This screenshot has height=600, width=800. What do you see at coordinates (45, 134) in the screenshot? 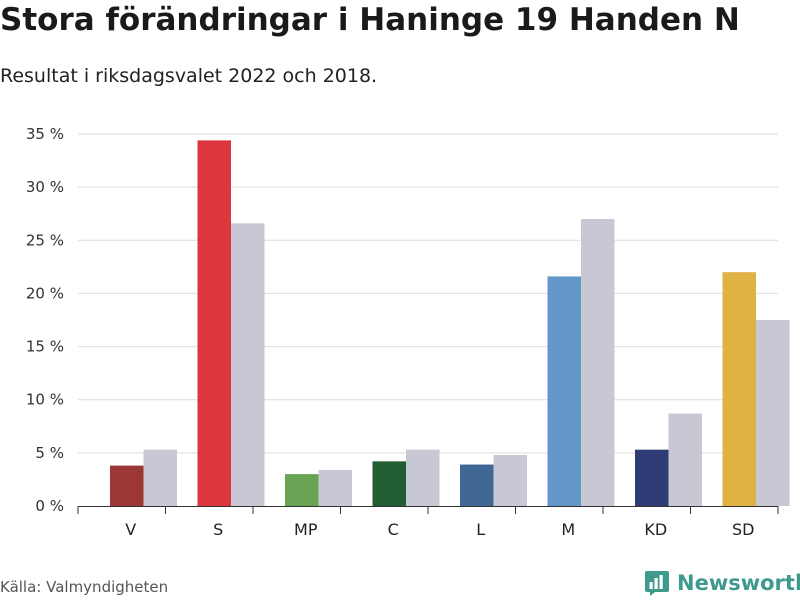
I see `y-tick-label: 35 %` at bounding box center [45, 134].